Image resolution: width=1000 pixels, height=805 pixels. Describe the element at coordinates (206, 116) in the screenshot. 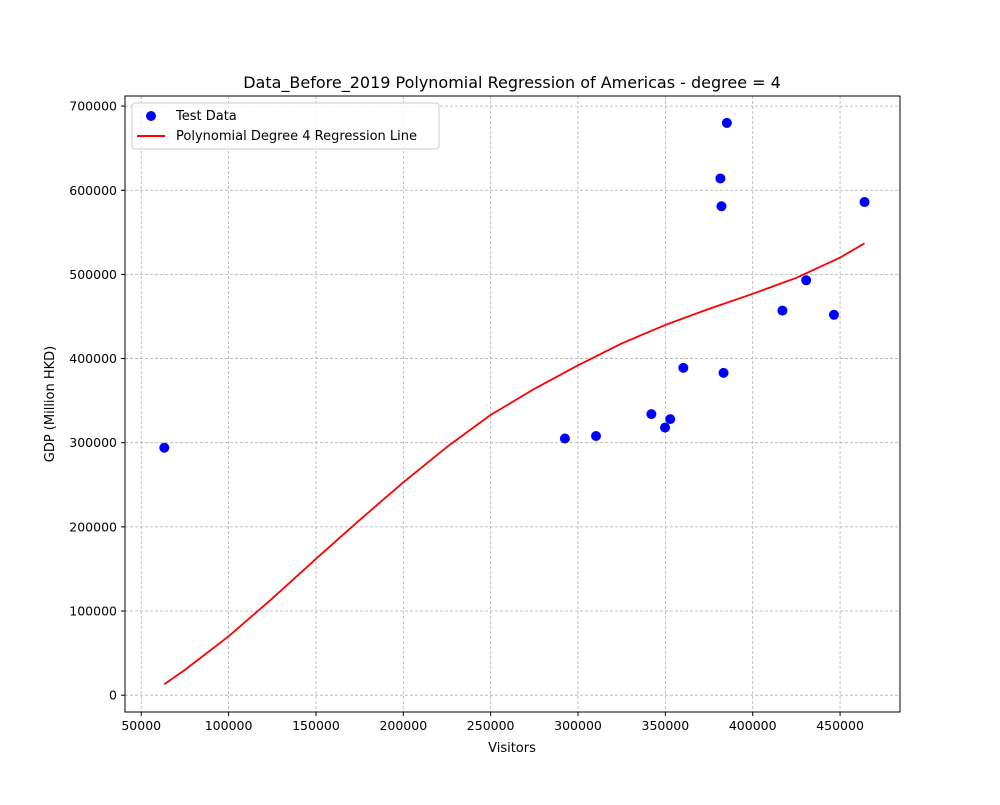

I see `legend-label-test-data: Test Data` at that location.